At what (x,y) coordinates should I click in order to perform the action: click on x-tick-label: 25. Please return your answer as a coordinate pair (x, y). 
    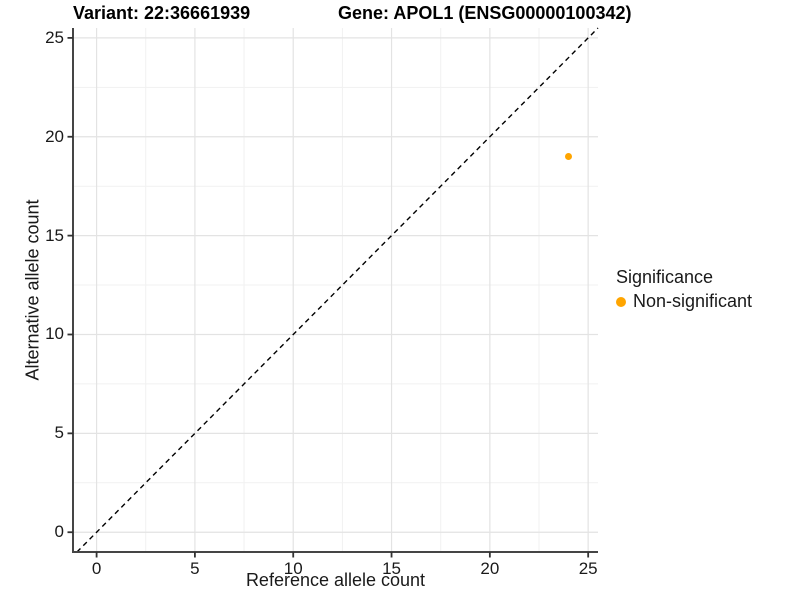
    Looking at the image, I should click on (588, 568).